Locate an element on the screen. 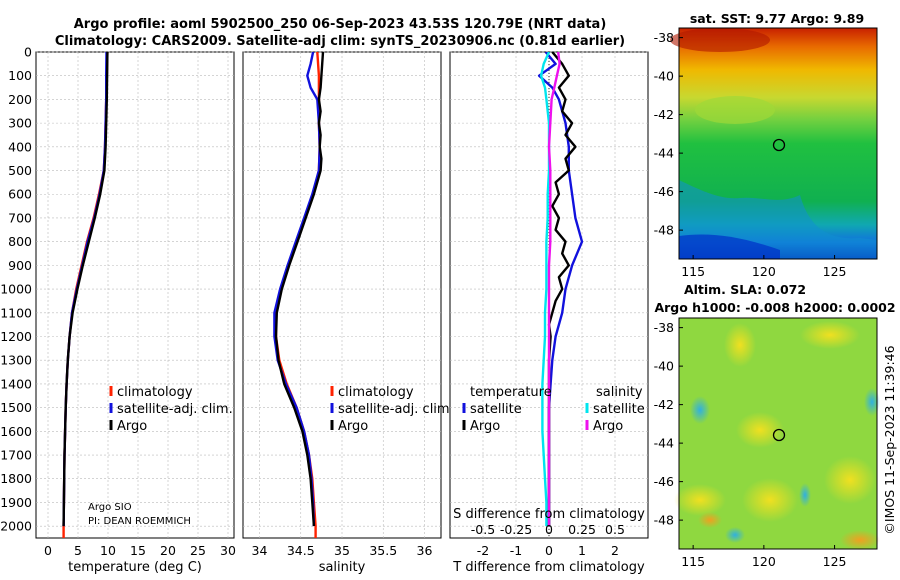 The image size is (900, 580). x-tick-label: 10 is located at coordinates (108, 550).